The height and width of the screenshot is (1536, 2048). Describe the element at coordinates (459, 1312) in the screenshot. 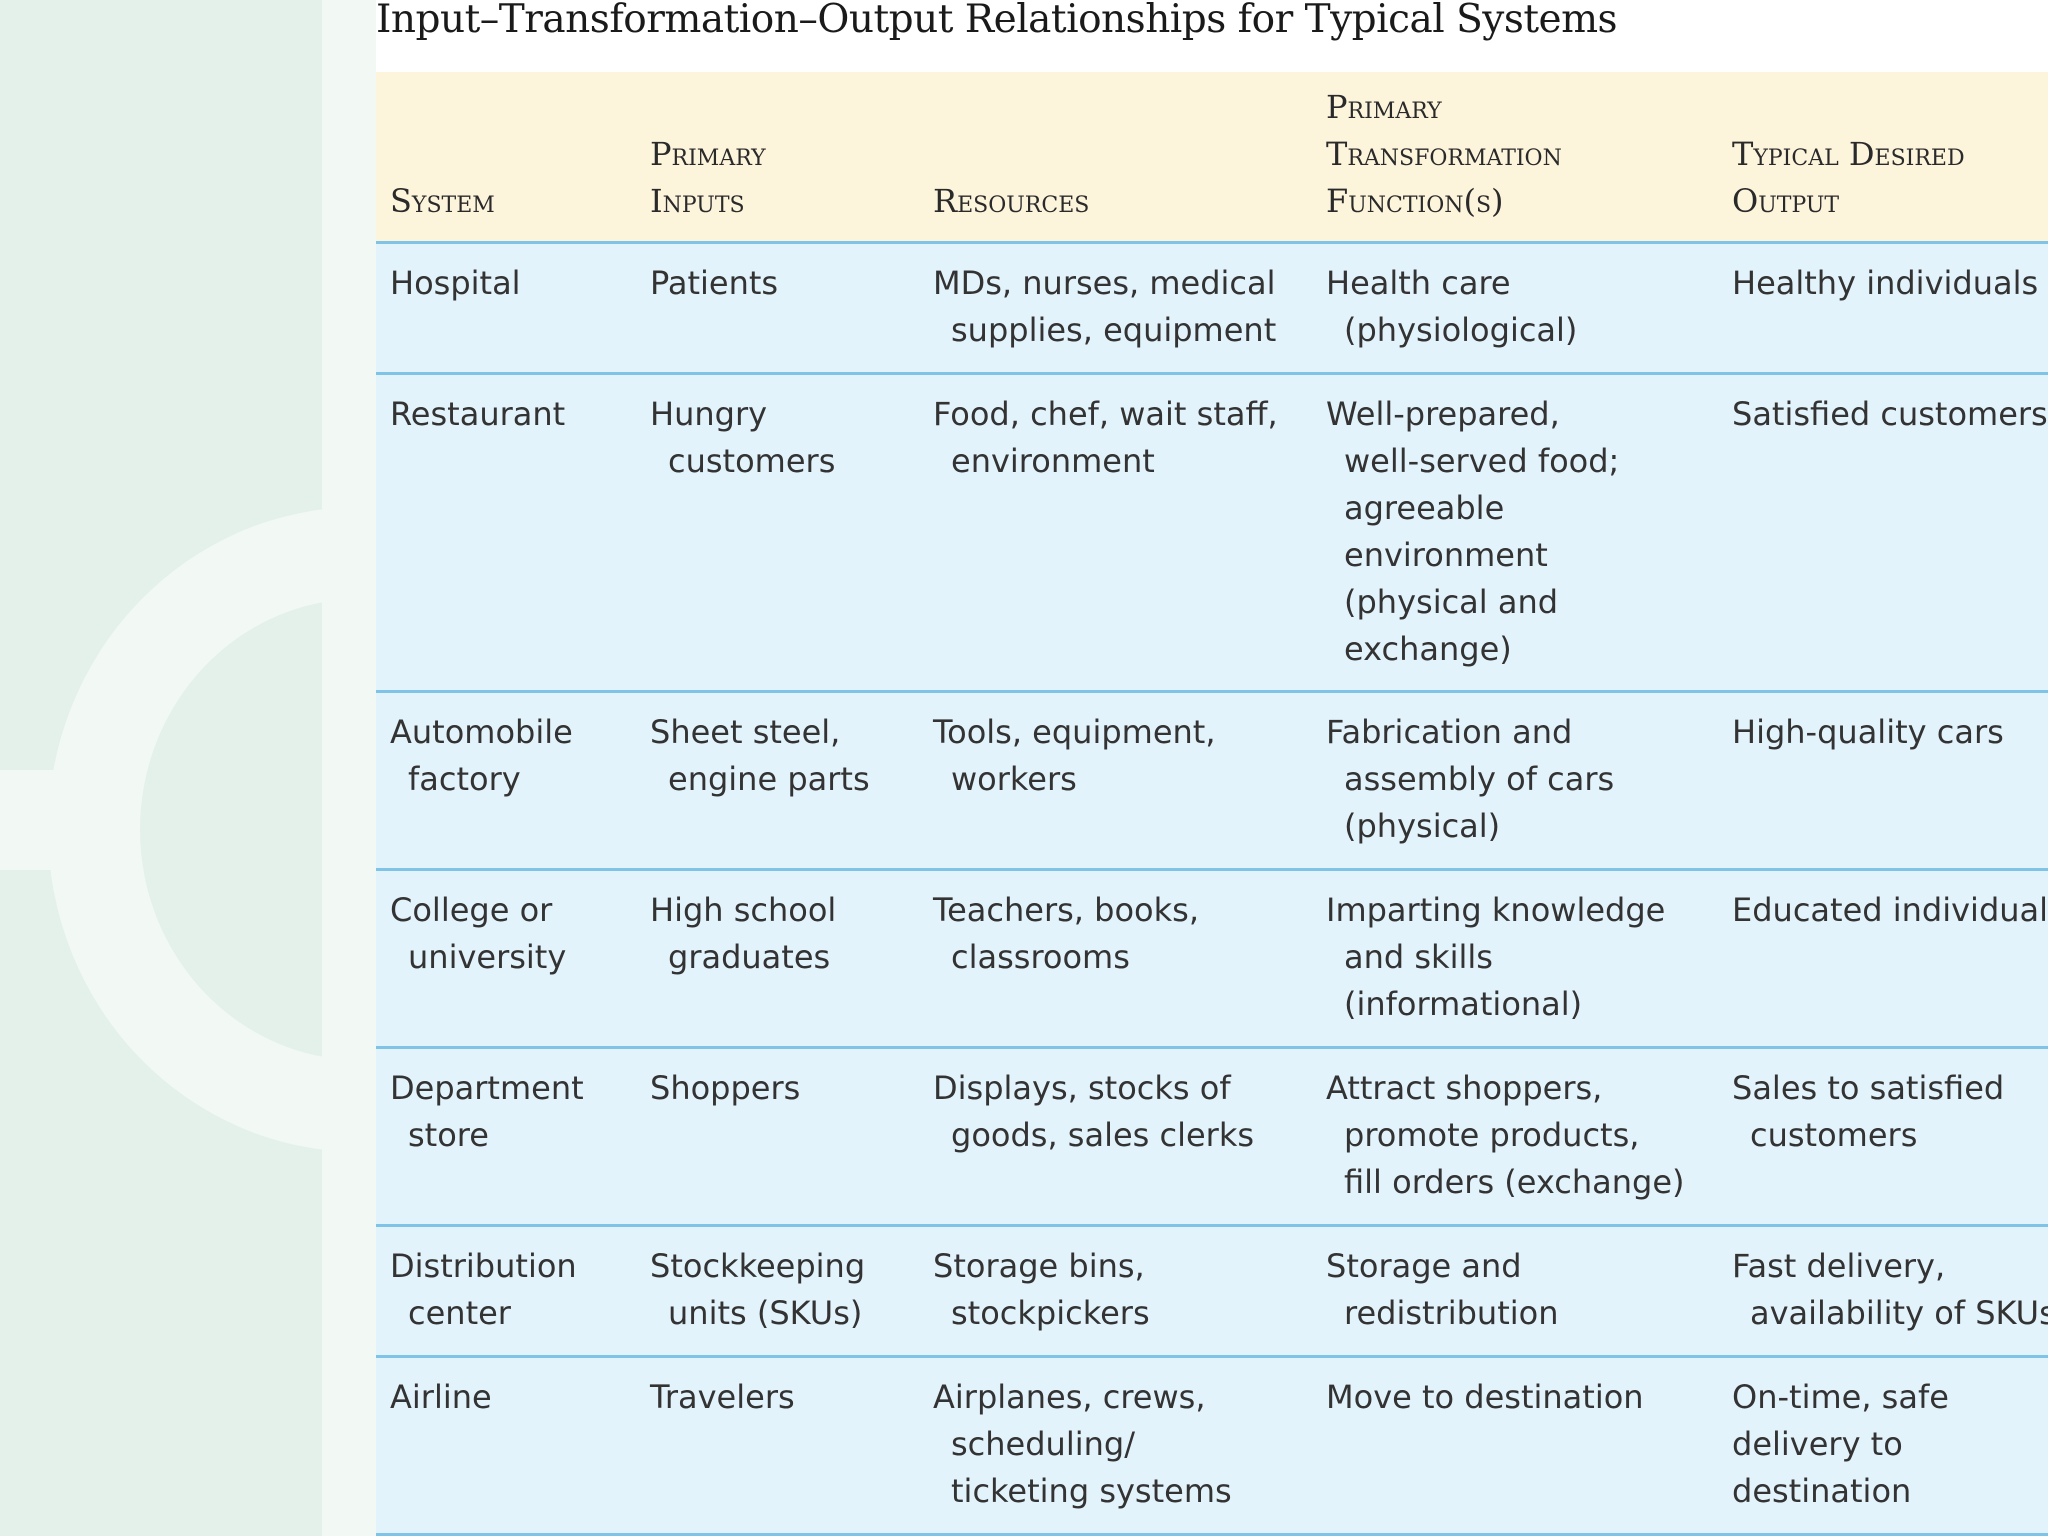

I see `cell-line: center` at that location.